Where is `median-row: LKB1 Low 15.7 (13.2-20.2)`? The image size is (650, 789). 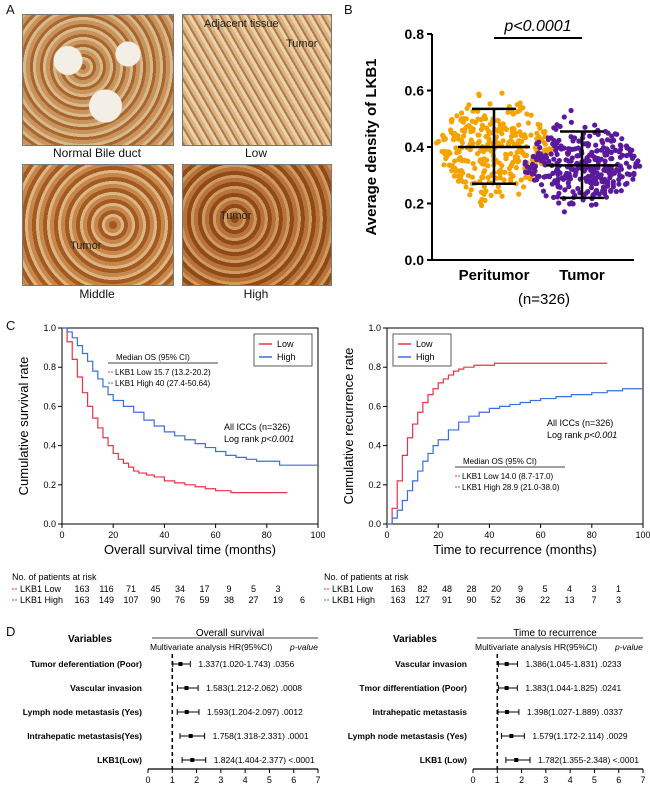 median-row: LKB1 Low 15.7 (13.2-20.2) is located at coordinates (163, 372).